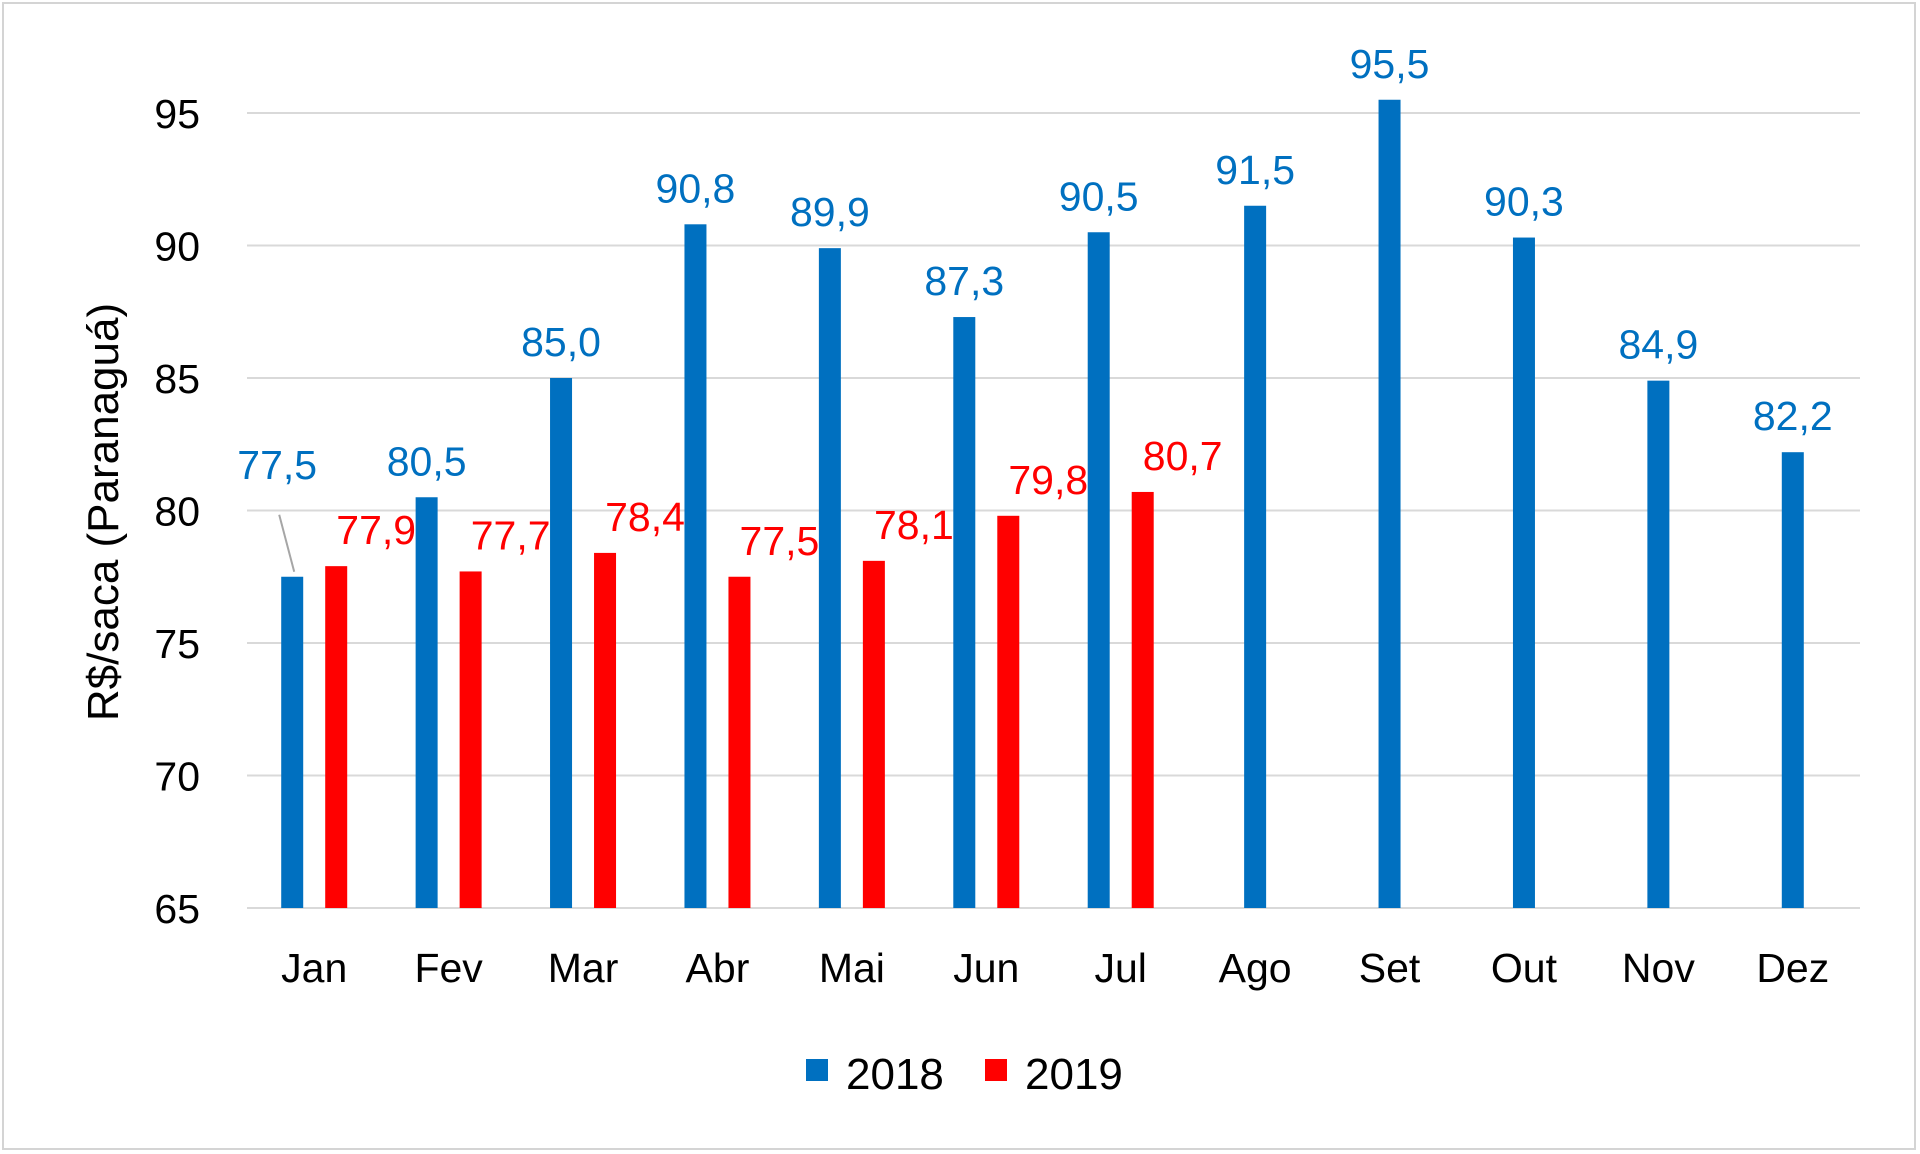 The image size is (1920, 1154). Describe the element at coordinates (1793, 416) in the screenshot. I see `data-label-2018-dez: 82,2` at that location.